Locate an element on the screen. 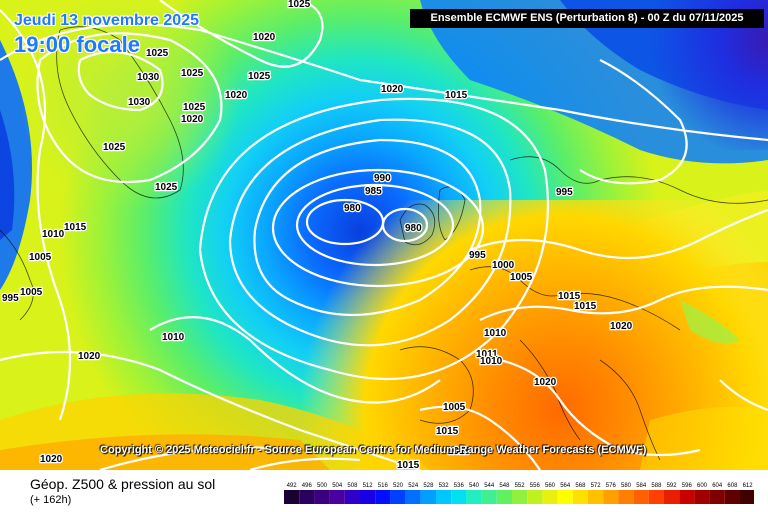 This screenshot has width=768, height=512. legend-value: 592 is located at coordinates (672, 486).